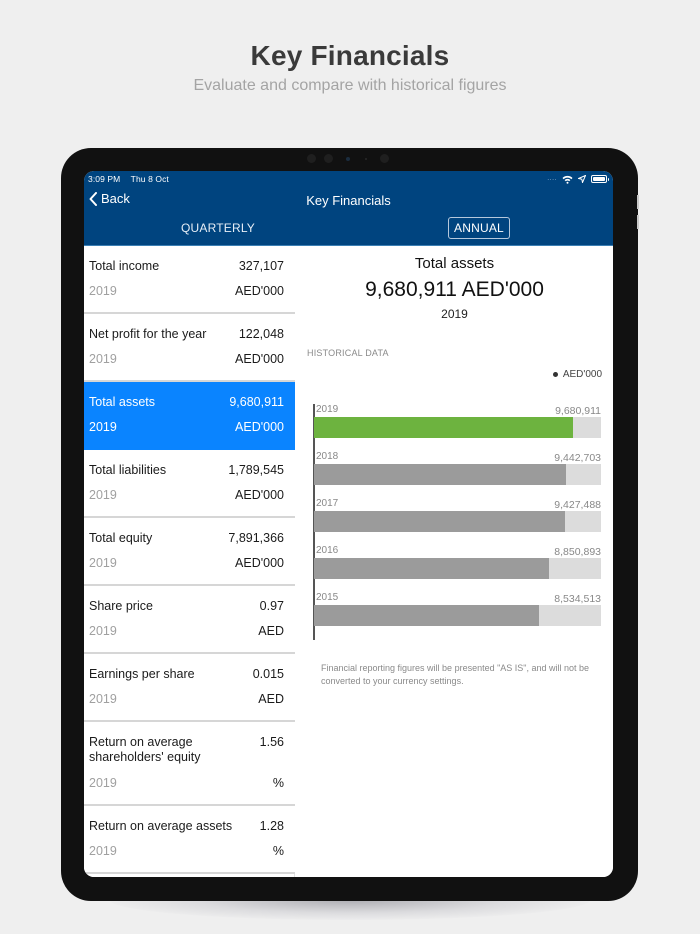 Image resolution: width=700 pixels, height=934 pixels. I want to click on metric-row-earnings-per-share: Earnings per share 0.015 2019 AED, so click(189, 688).